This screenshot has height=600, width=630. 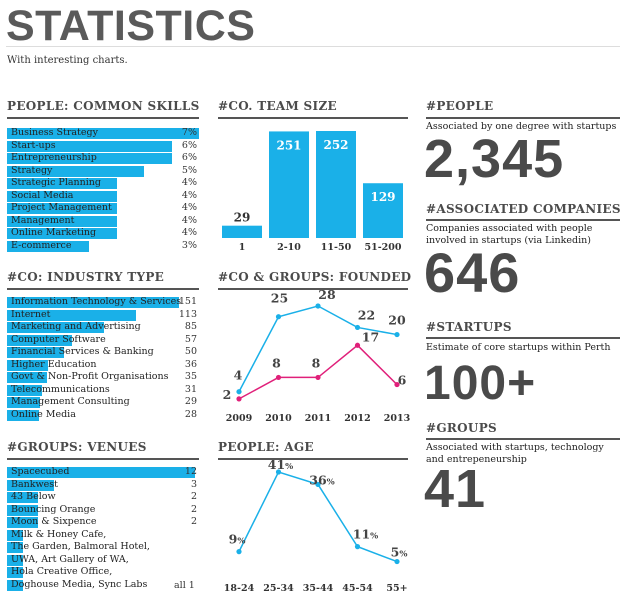 What do you see at coordinates (472, 272) in the screenshot?
I see `stat-companies-number: 646` at bounding box center [472, 272].